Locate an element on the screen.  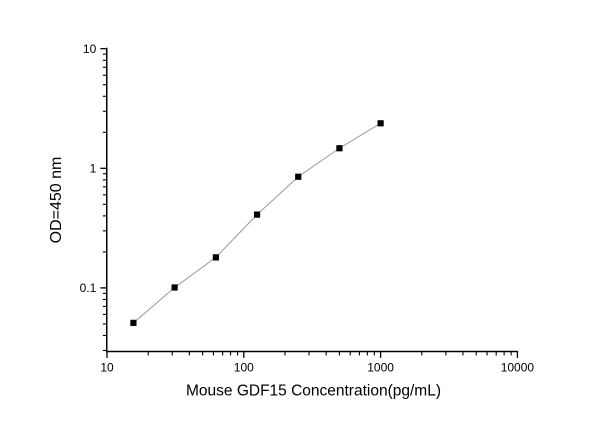
svg-text: OD=450 nm is located at coordinates (56, 200).